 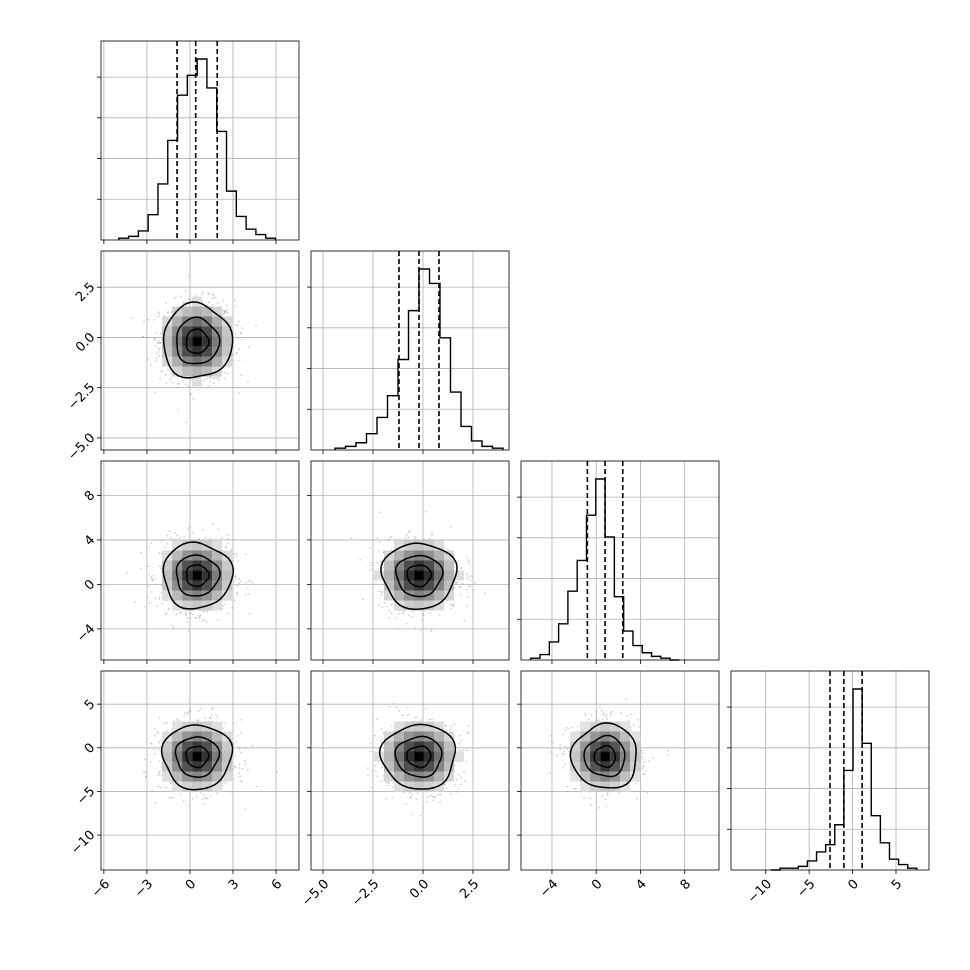 I want to click on x-tick-label: −6, so click(x=101, y=889).